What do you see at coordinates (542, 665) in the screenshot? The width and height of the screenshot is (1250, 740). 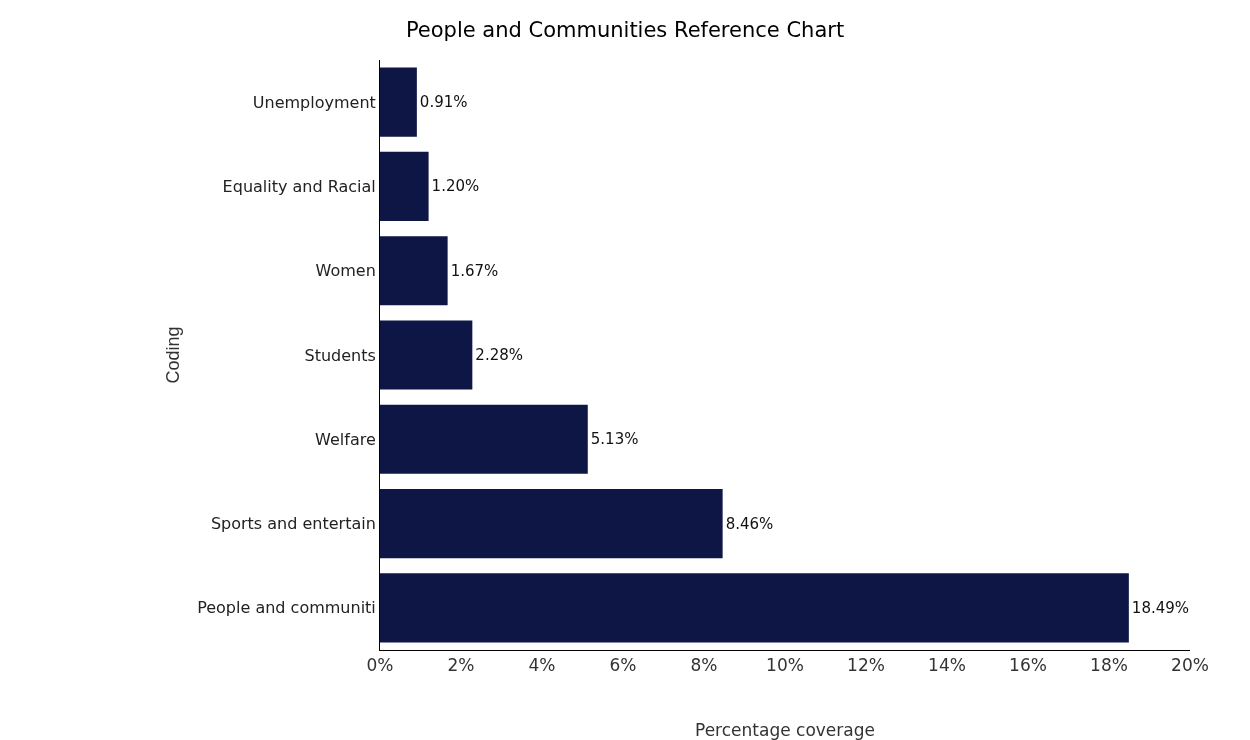 I see `x-tick-label: 4%` at bounding box center [542, 665].